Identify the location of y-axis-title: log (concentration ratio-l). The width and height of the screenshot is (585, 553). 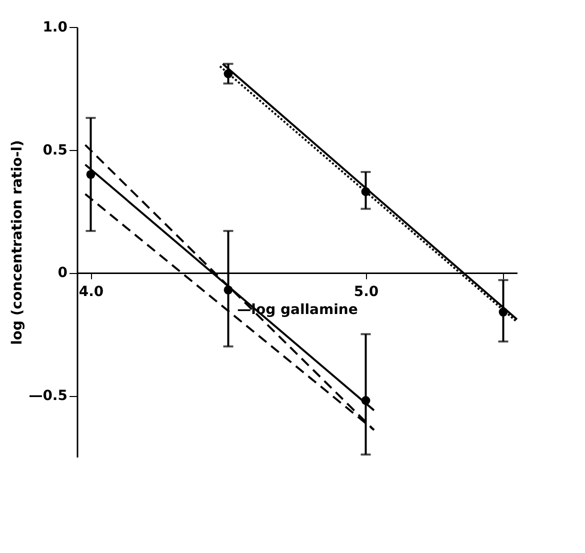
(18, 242).